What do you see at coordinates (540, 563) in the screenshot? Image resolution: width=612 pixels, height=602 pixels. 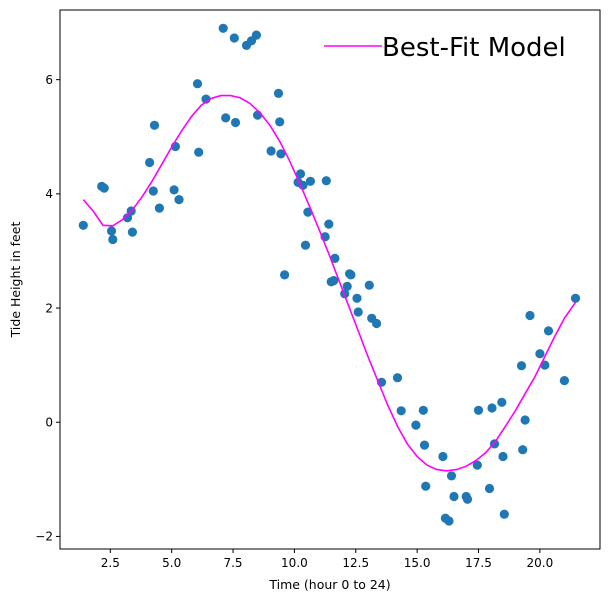 I see `x-tick-label: 20.0` at bounding box center [540, 563].